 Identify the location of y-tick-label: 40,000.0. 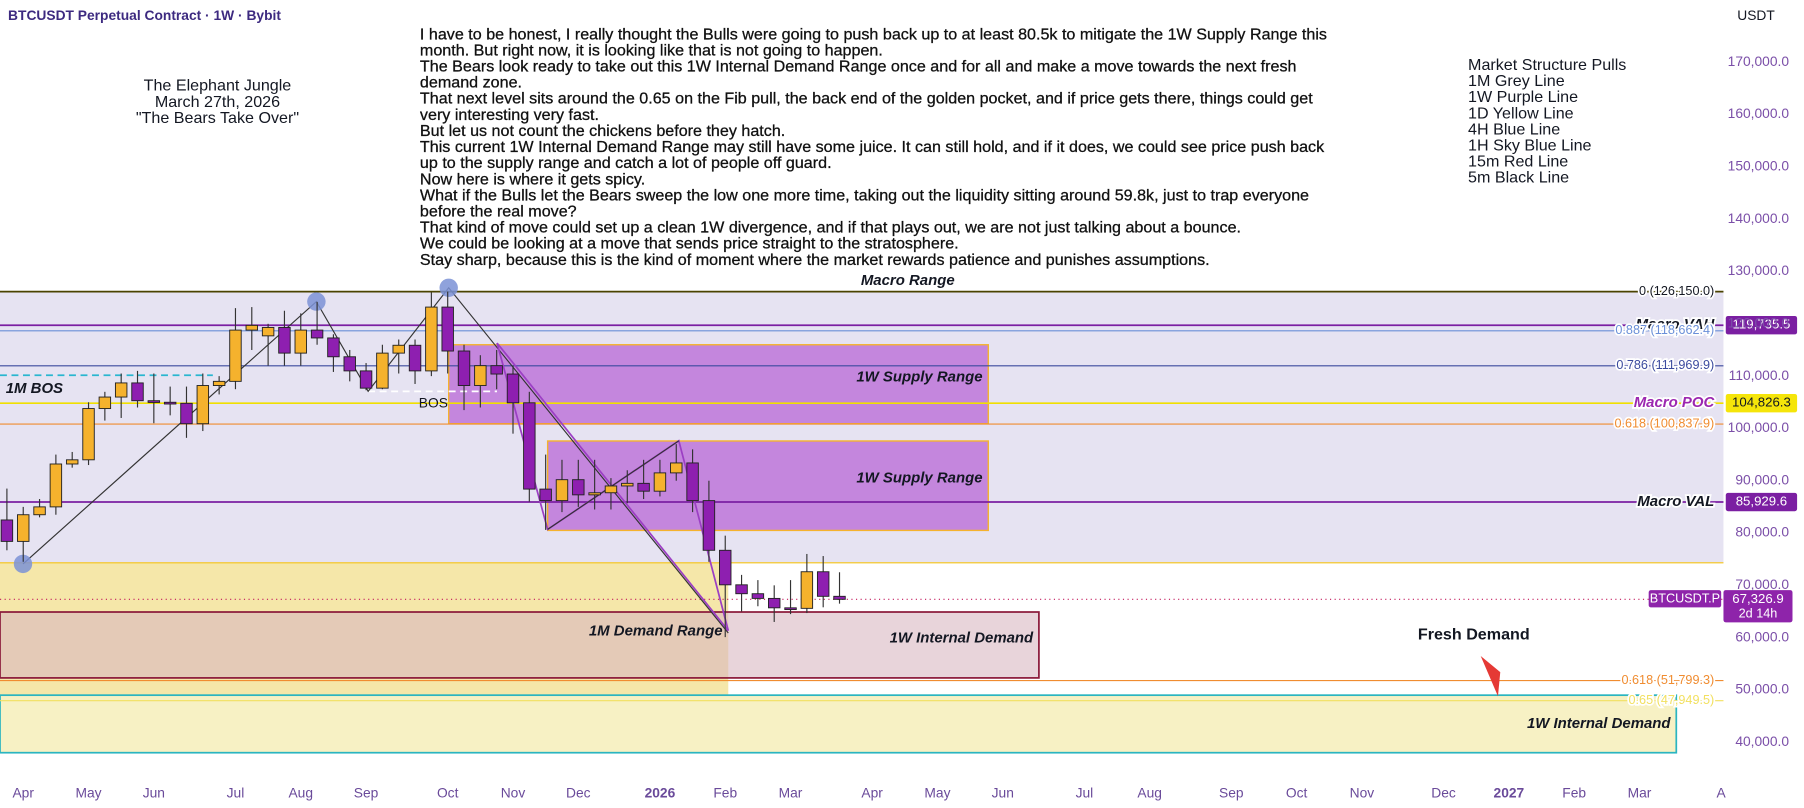
(1762, 741).